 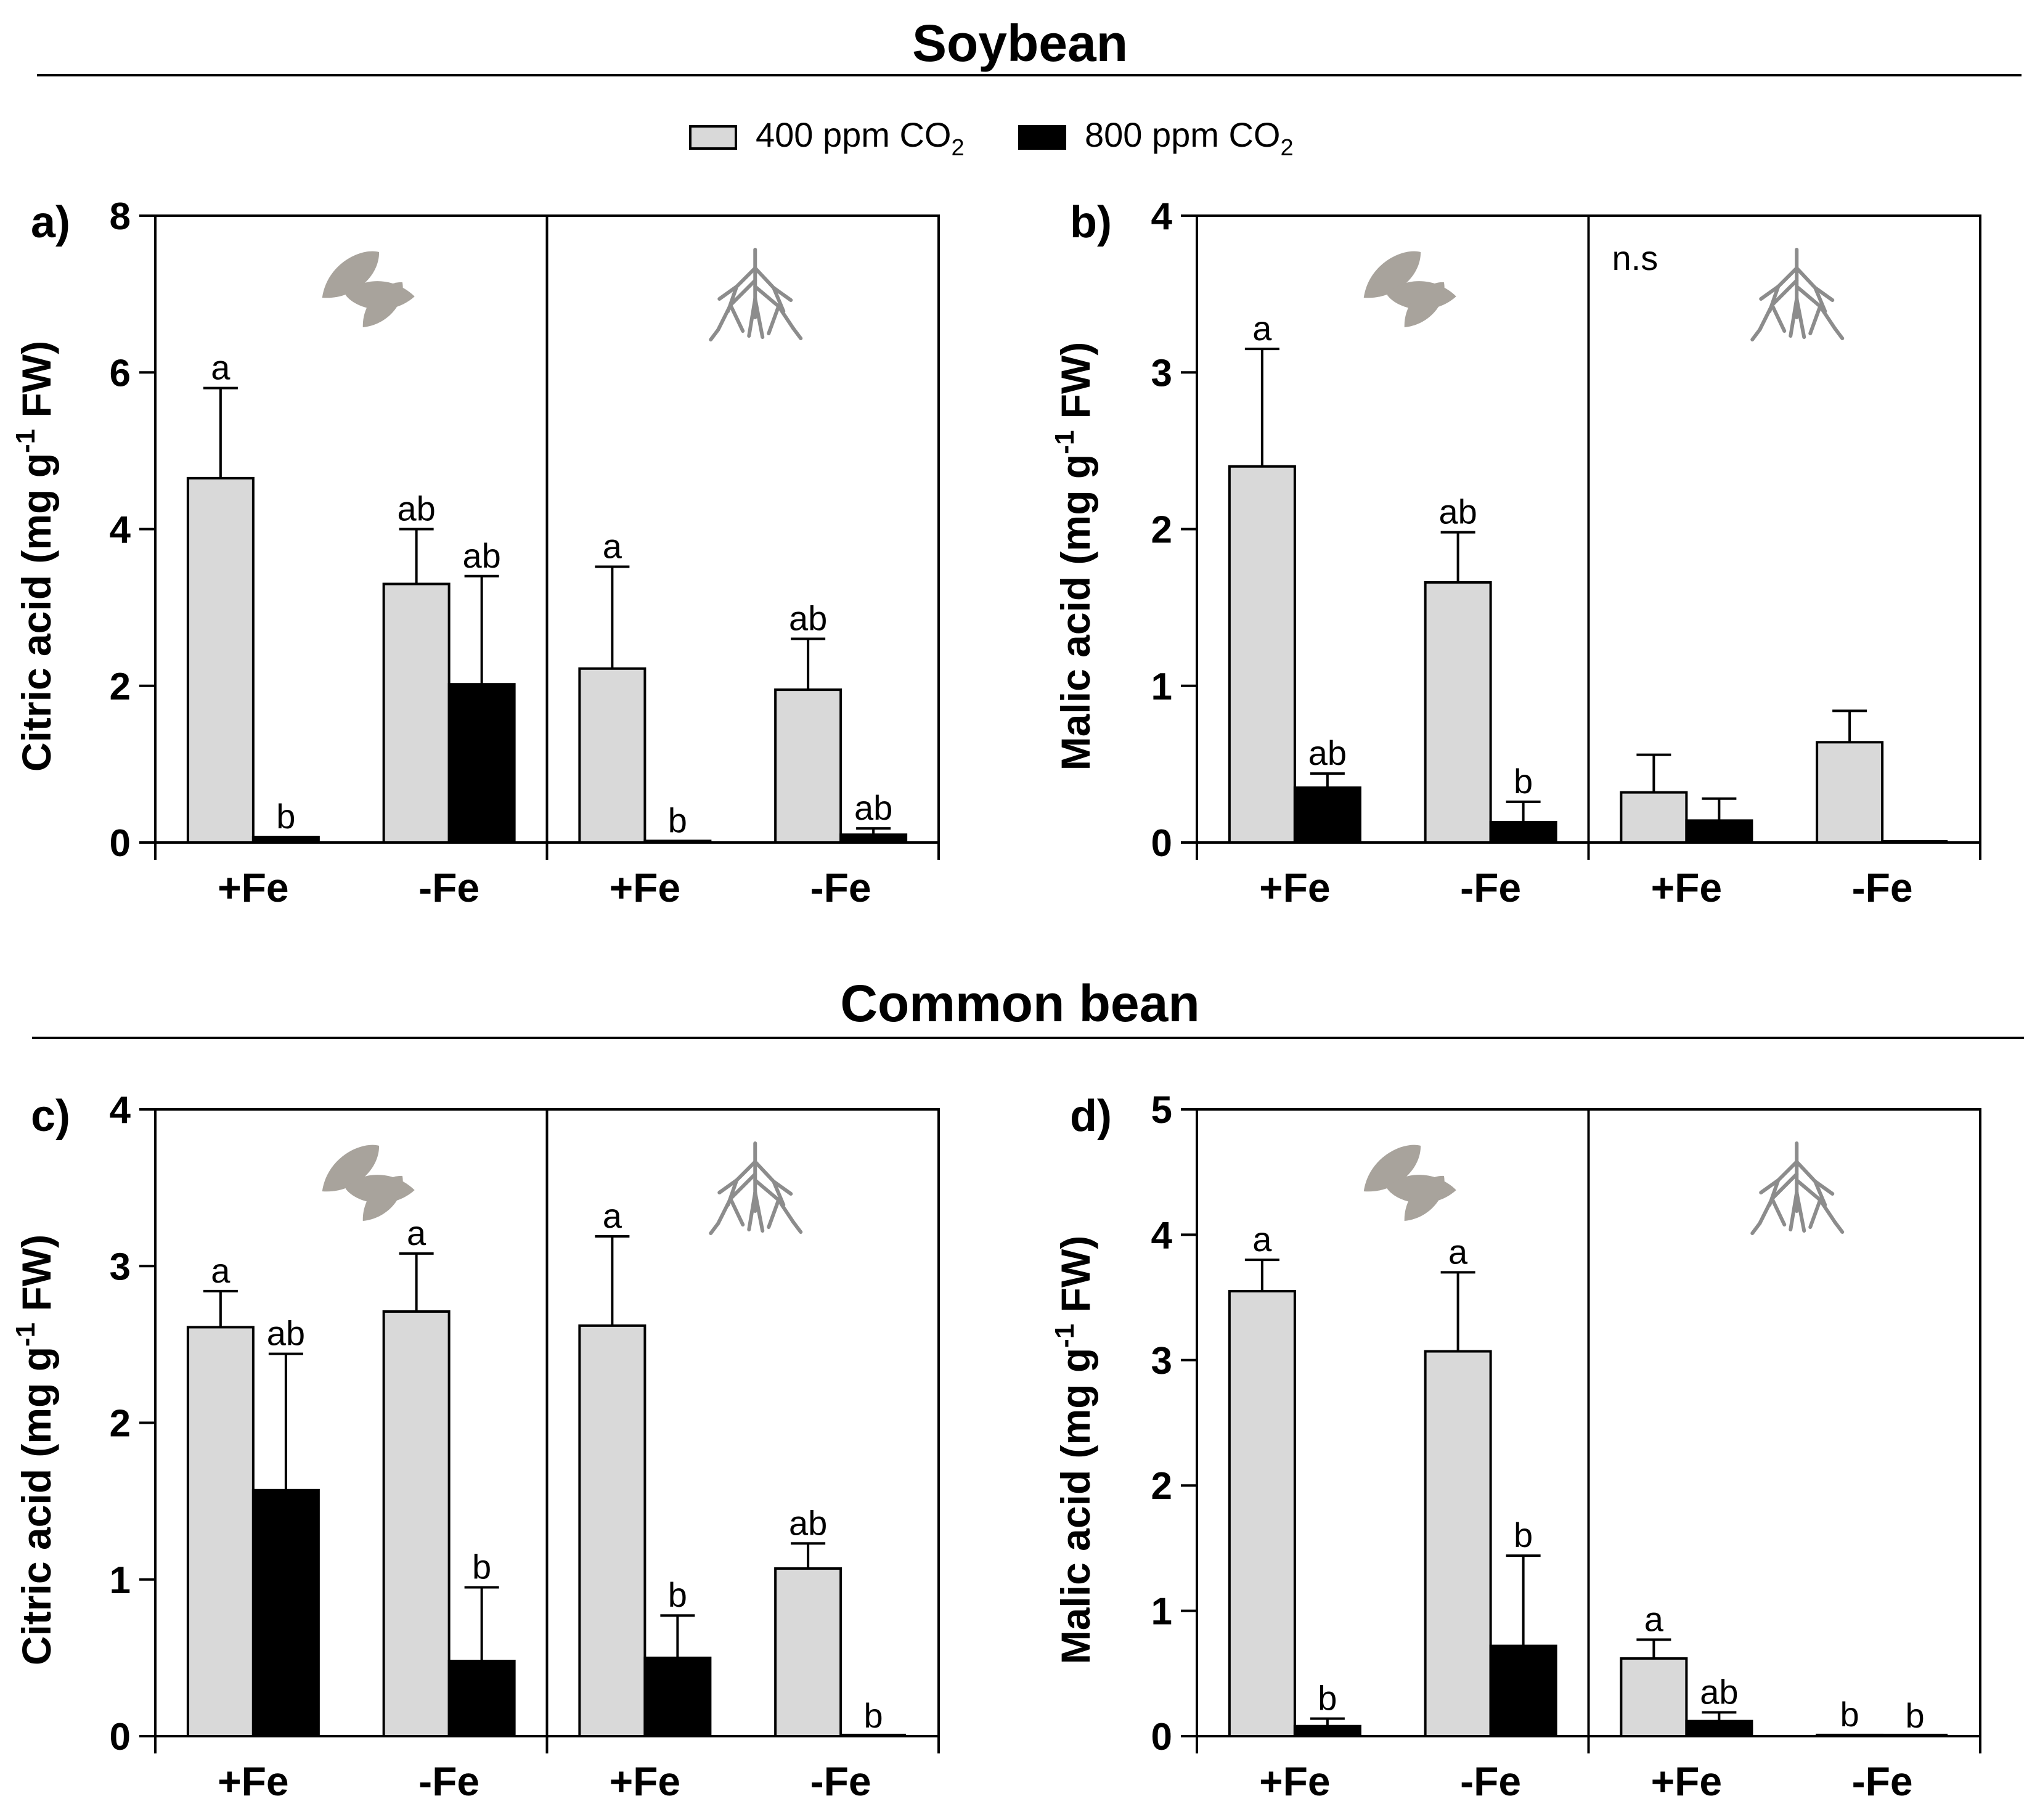 What do you see at coordinates (1029, 75) in the screenshot?
I see `section-divider-soybean` at bounding box center [1029, 75].